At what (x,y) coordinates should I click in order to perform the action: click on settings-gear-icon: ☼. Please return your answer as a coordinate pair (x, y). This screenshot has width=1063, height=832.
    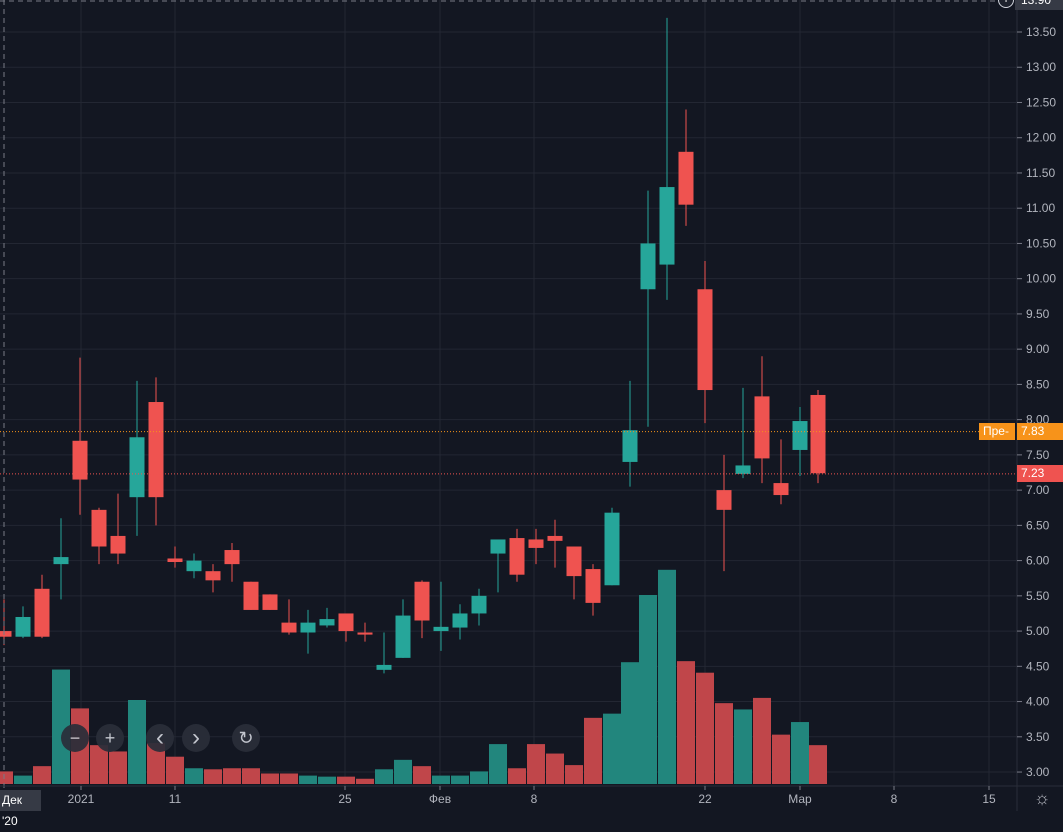
    Looking at the image, I should click on (1042, 798).